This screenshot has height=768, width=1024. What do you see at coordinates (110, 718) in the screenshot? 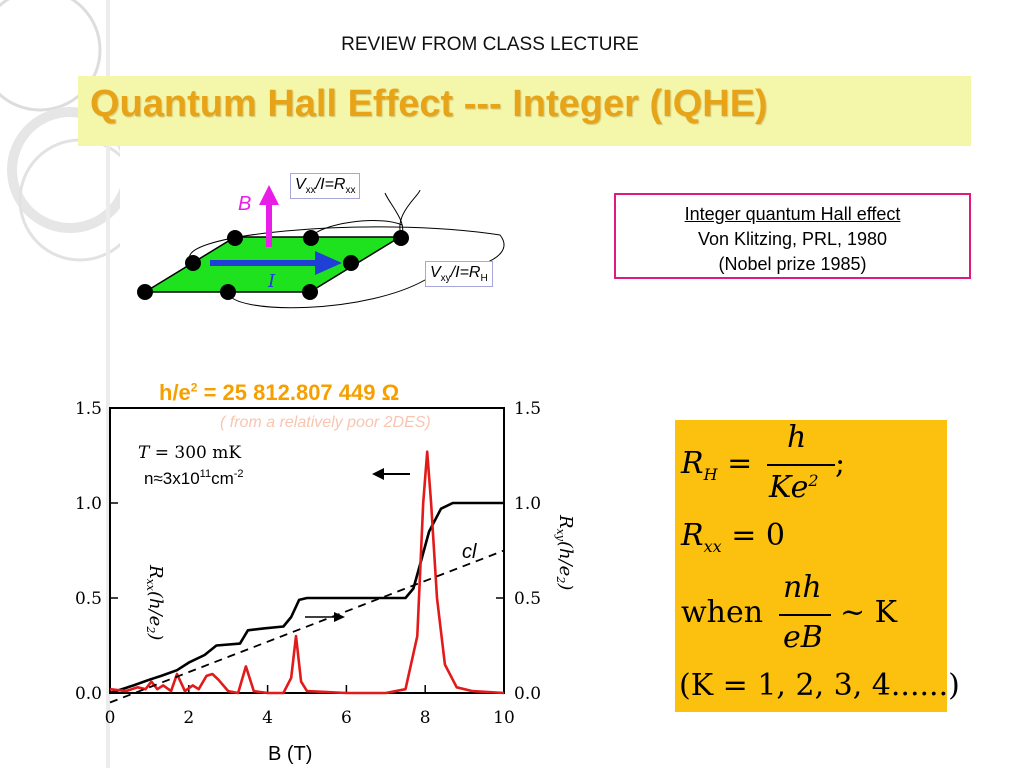
I see `x-tick-label: 0` at bounding box center [110, 718].